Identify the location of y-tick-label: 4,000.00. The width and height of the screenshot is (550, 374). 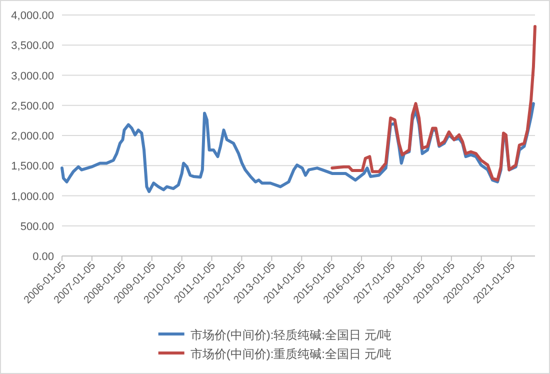
(32, 16).